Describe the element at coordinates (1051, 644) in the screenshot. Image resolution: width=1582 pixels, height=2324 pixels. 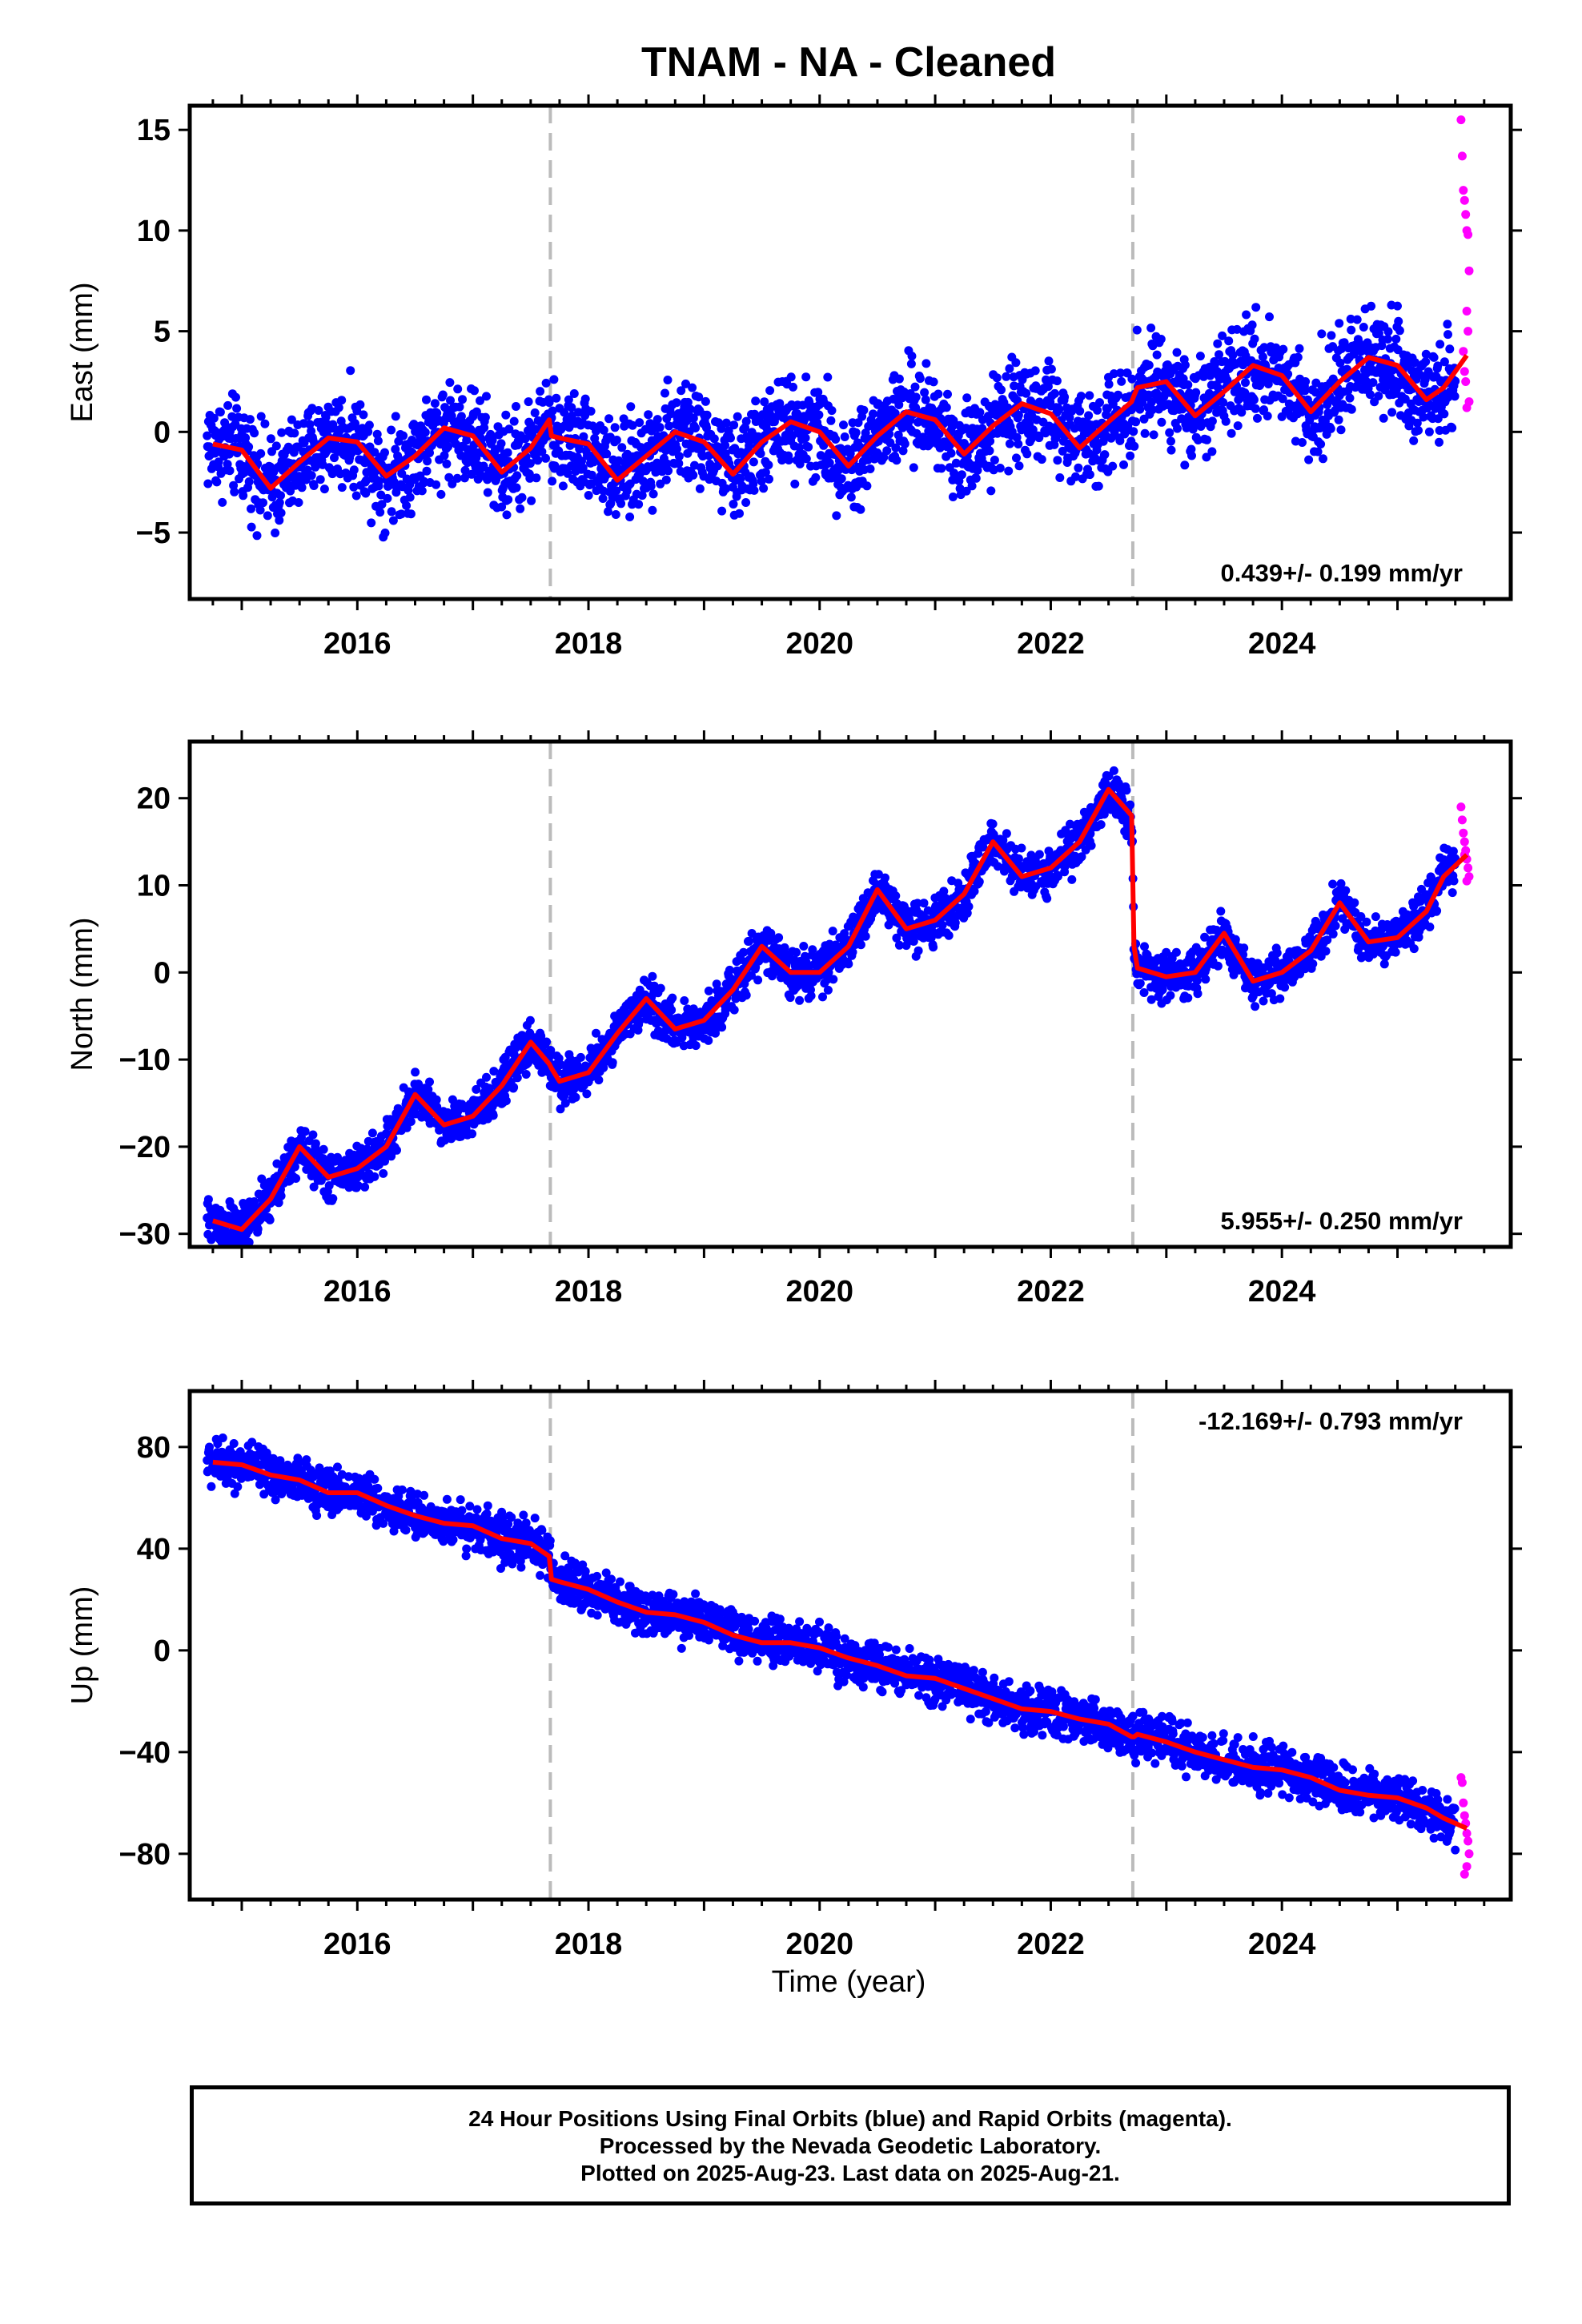
I see `x-tick-label: 2022` at that location.